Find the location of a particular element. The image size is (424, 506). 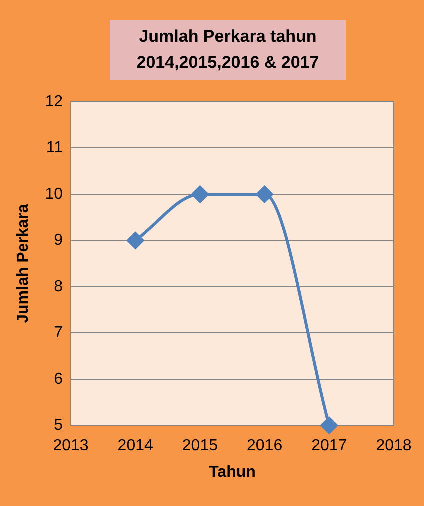

chart-title: Jumlah Perkara tahun 2014,2015,2016 & 2017 is located at coordinates (228, 50).